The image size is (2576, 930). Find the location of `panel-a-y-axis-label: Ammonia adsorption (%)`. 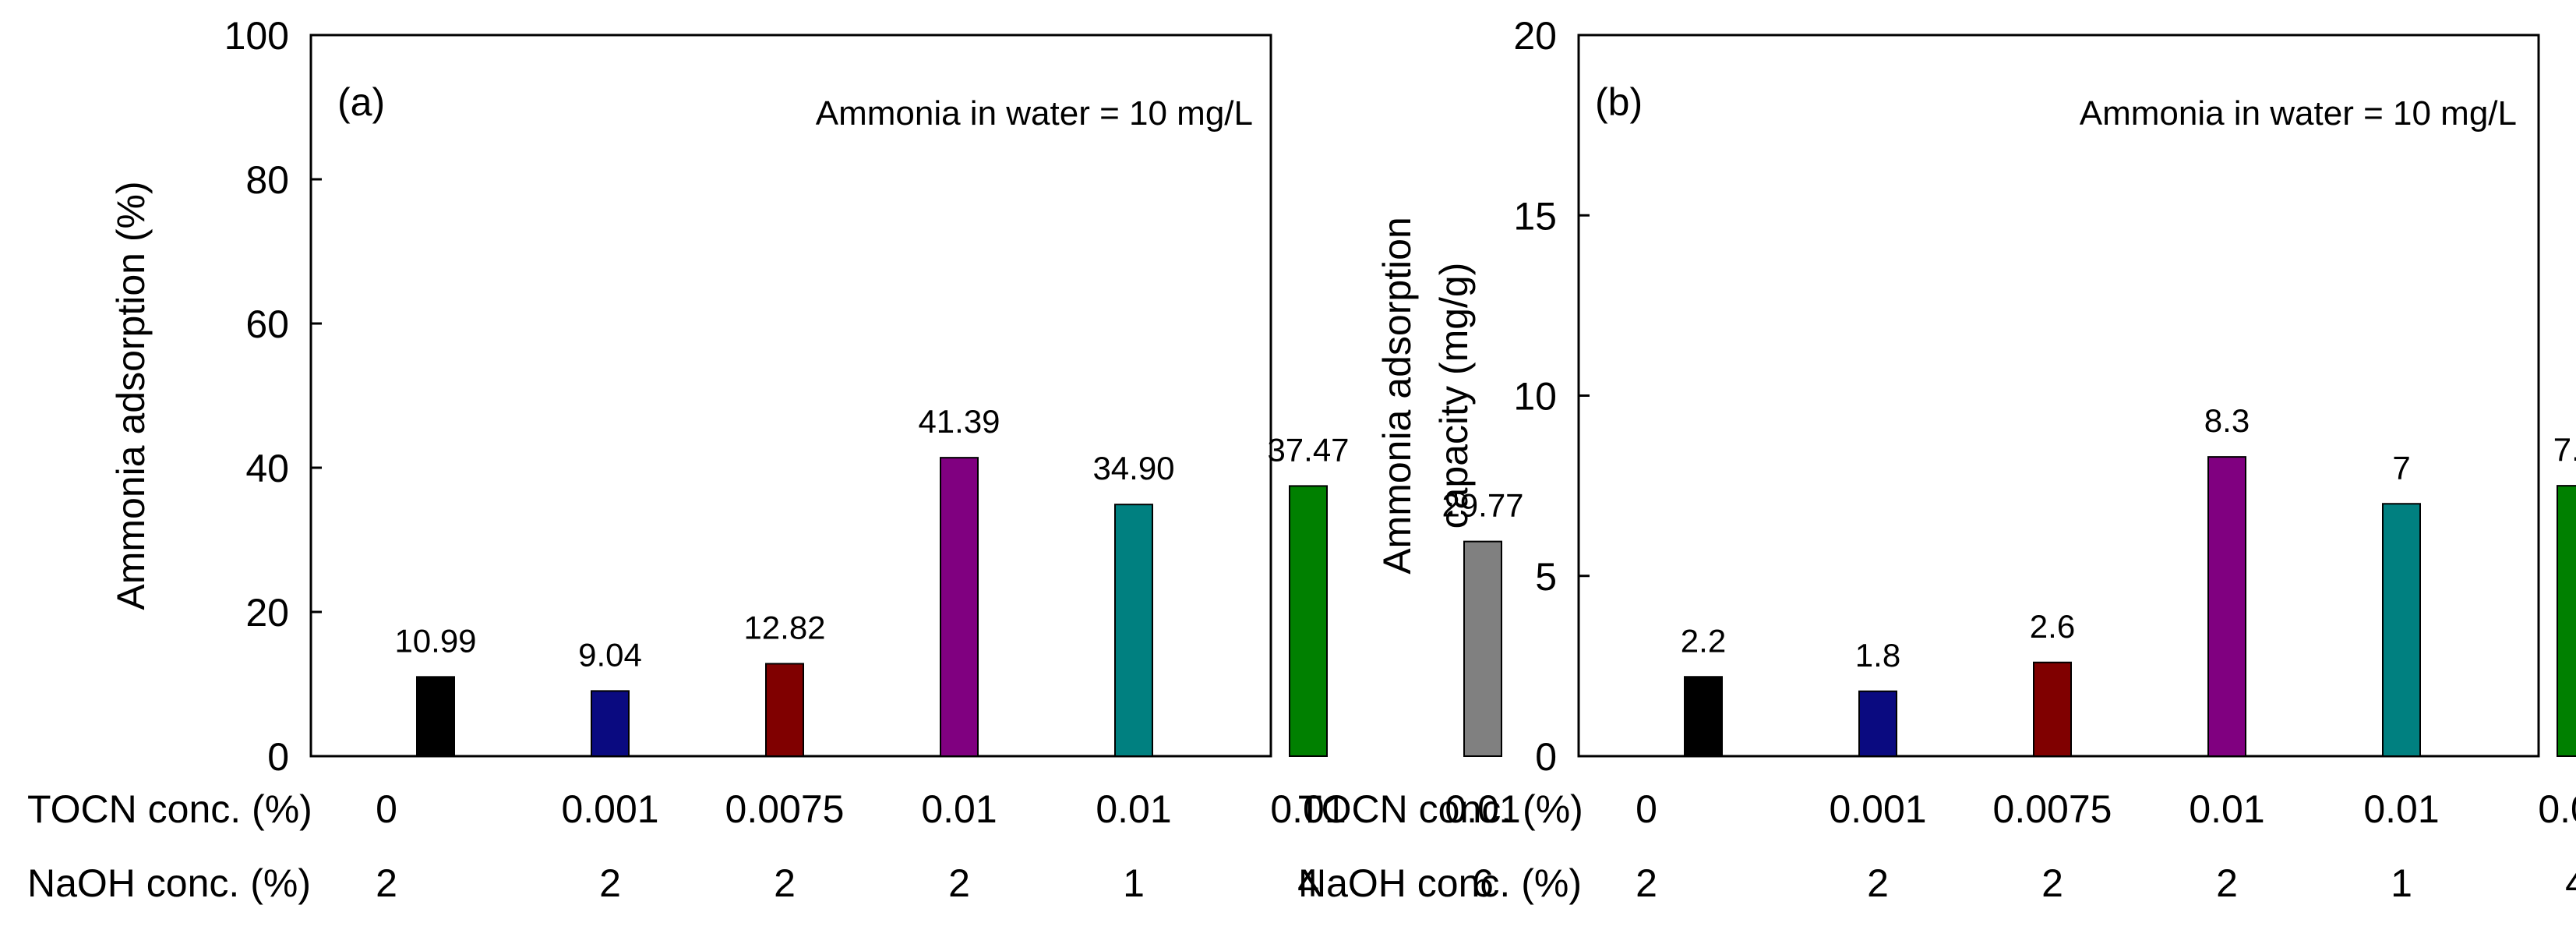

panel-a-y-axis-label: Ammonia adsorption (%) is located at coordinates (131, 395).